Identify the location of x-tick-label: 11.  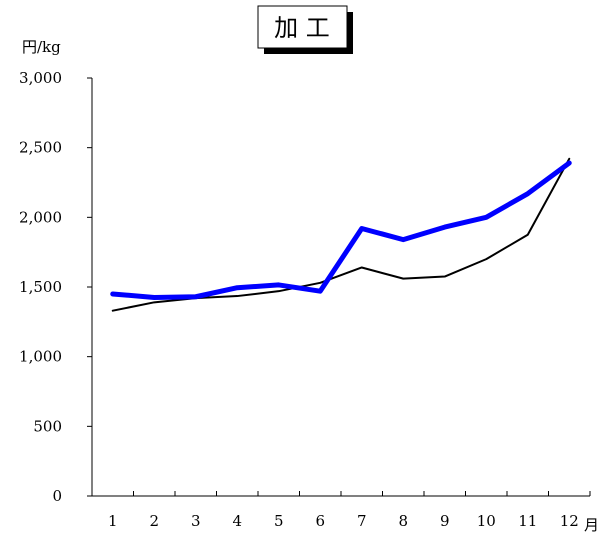
(527, 521).